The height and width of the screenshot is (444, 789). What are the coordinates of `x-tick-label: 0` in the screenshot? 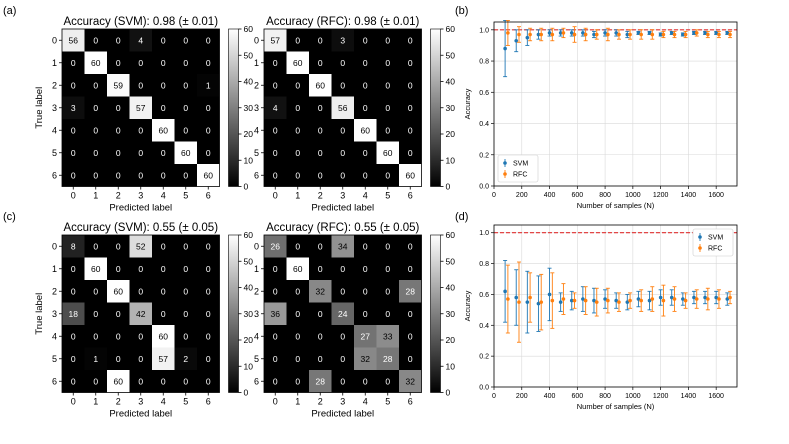 It's located at (73, 402).